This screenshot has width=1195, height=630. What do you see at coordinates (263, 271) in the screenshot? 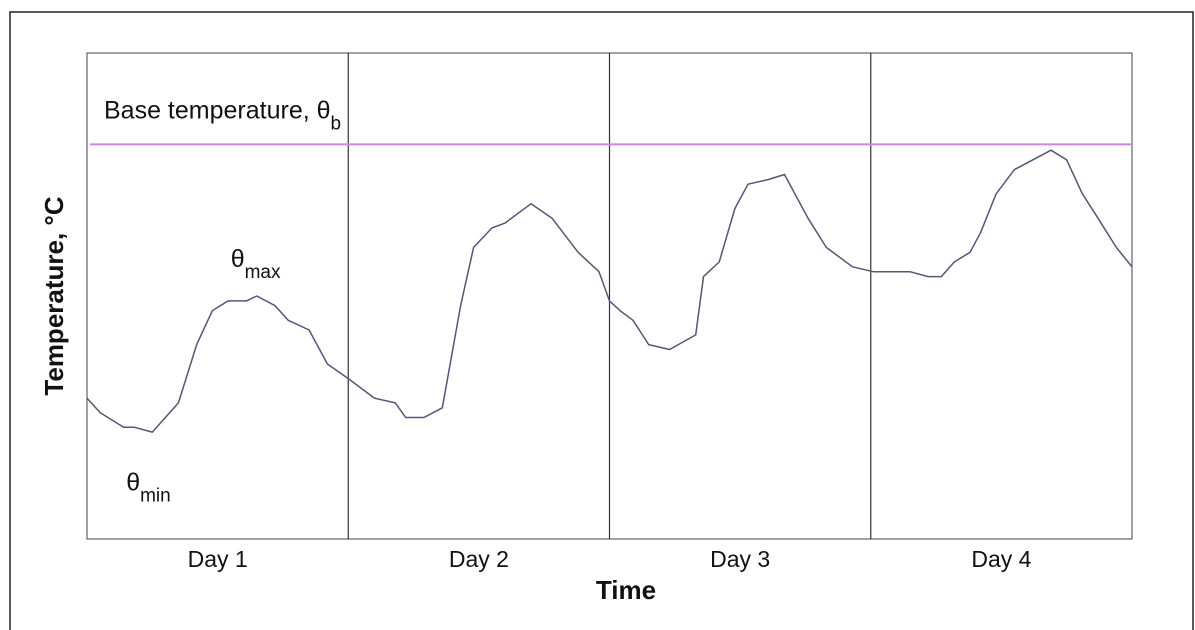
I see `annotation-subscript: max` at bounding box center [263, 271].